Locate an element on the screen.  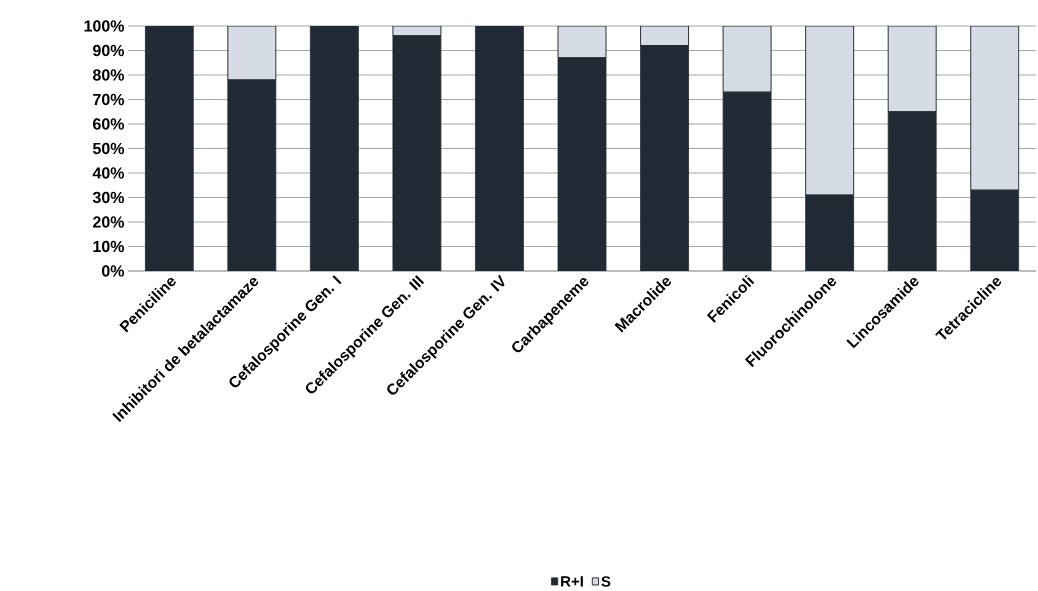
y-tick-label: 80% is located at coordinates (108, 75).